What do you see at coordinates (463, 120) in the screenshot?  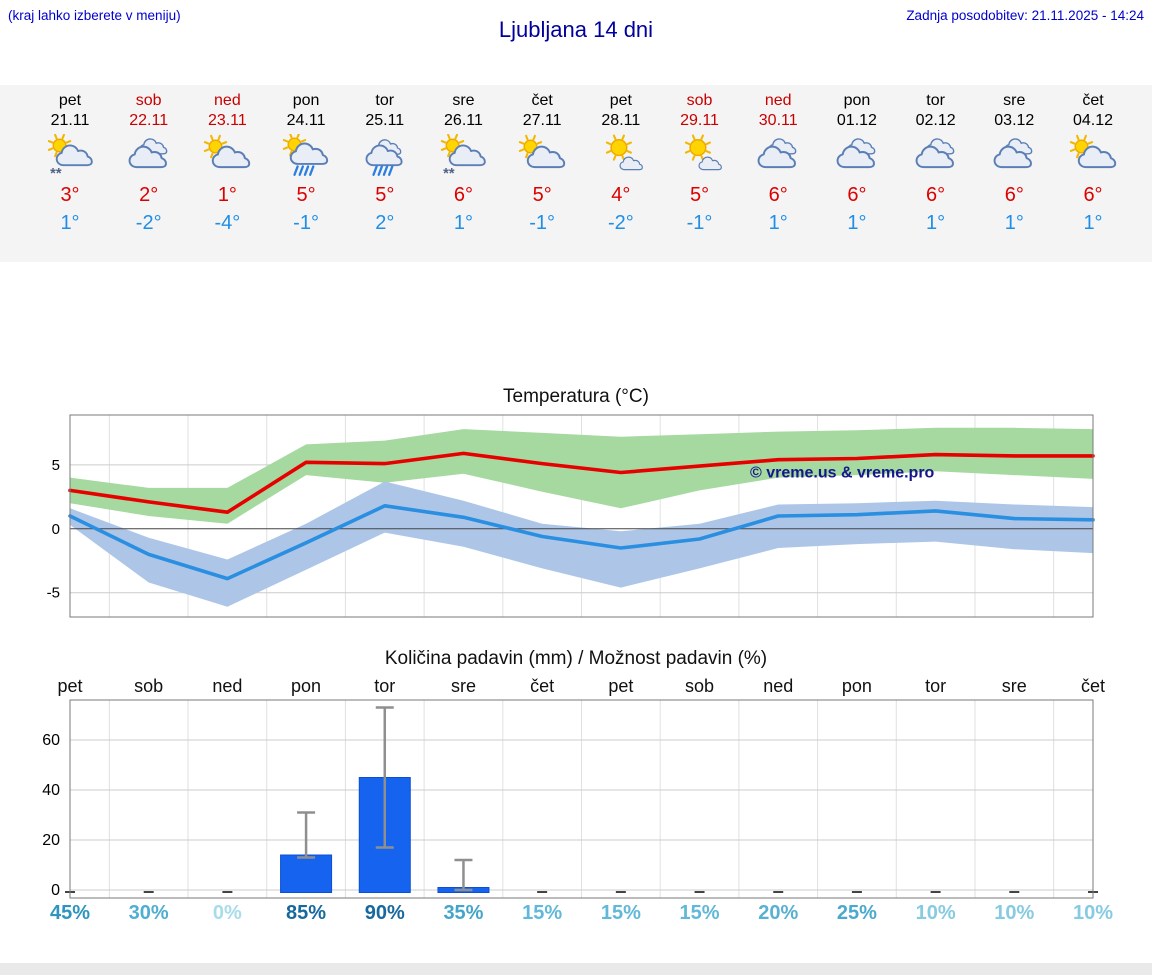 I see `day-date-label: 26.11` at bounding box center [463, 120].